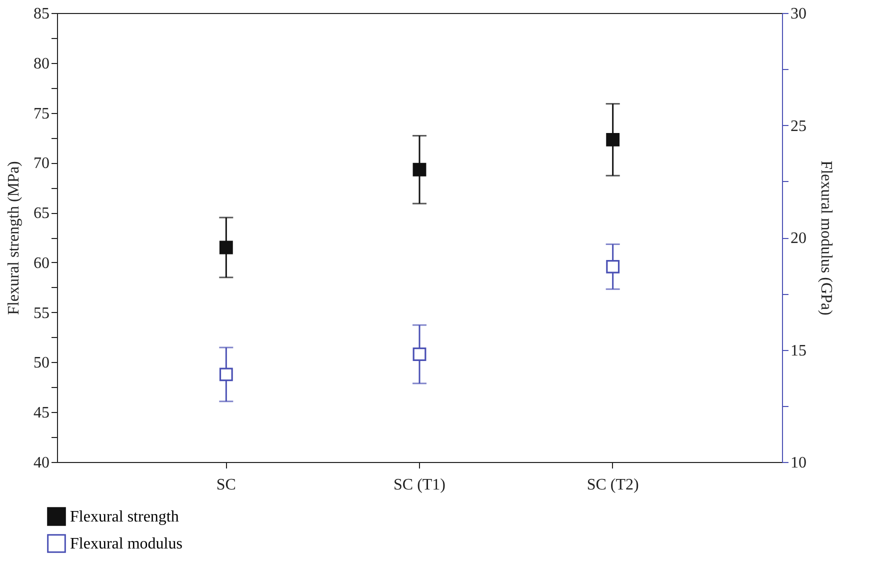  Describe the element at coordinates (42, 413) in the screenshot. I see `y-tick-label: 45` at that location.